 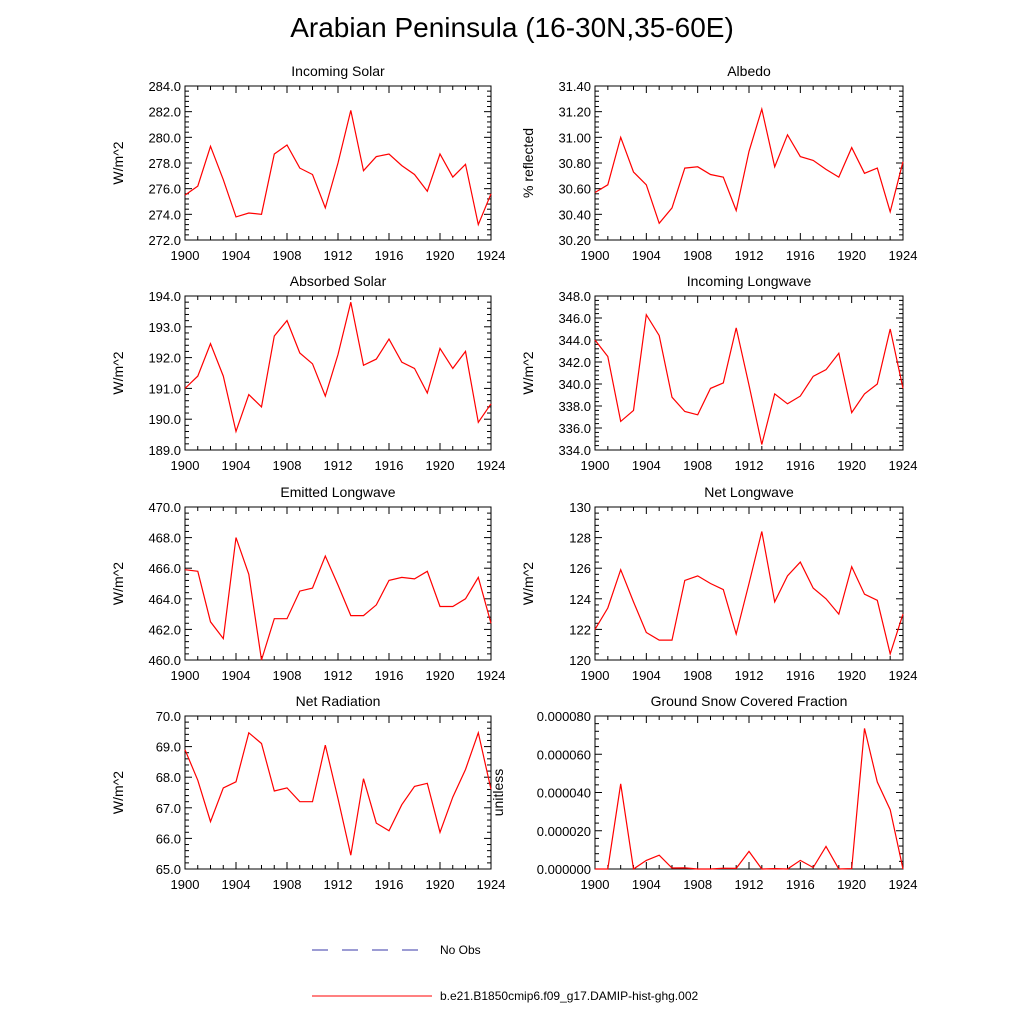 What do you see at coordinates (749, 281) in the screenshot?
I see `plot-title: Incoming Longwave` at bounding box center [749, 281].